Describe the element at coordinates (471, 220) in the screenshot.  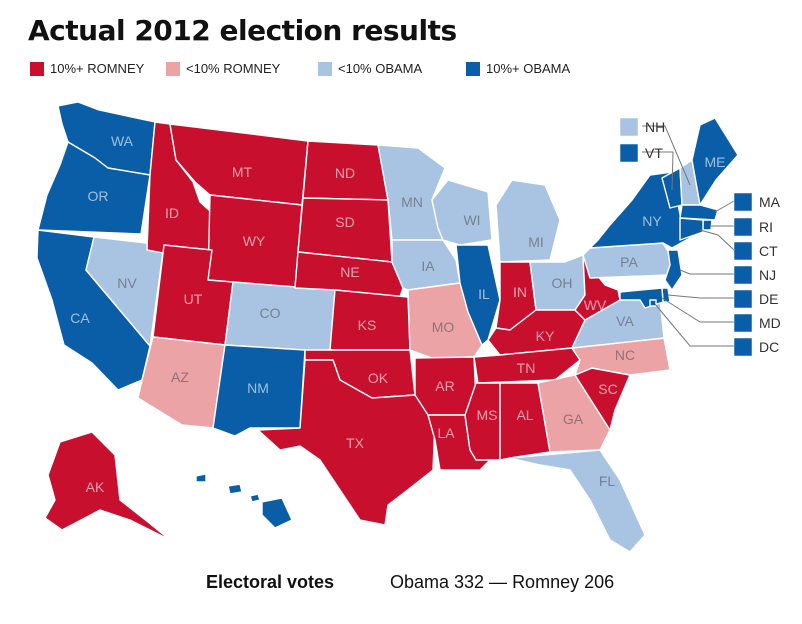
I see `state-wisconsin-label: WI` at that location.